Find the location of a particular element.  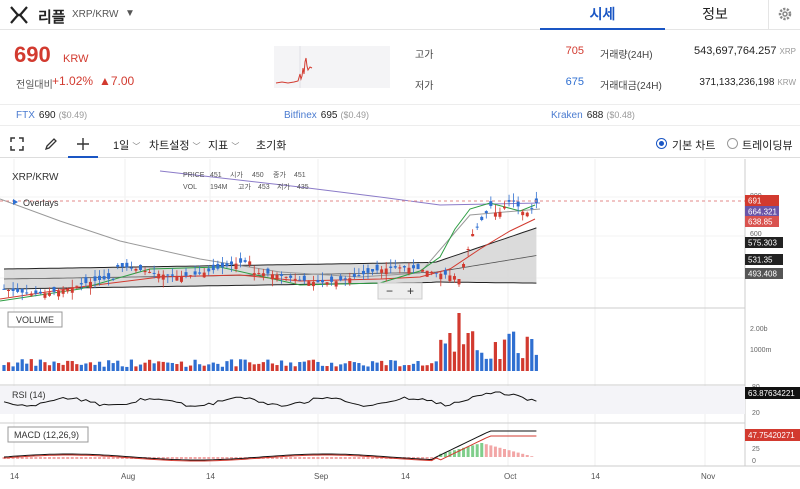

fullscreen-icon is located at coordinates (17, 144).